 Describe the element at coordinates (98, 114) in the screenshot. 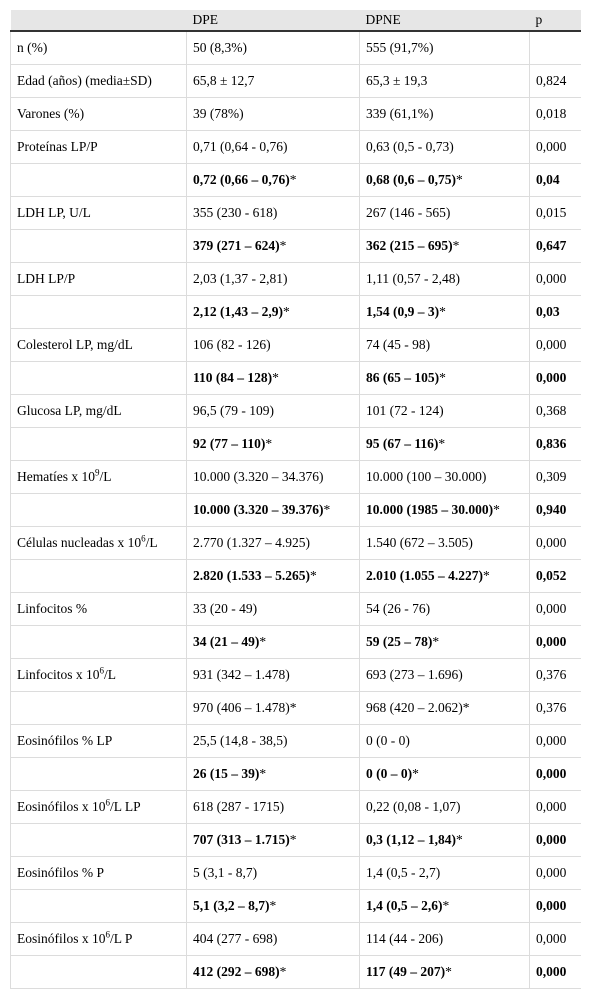

I see `row-label: Varones (%)` at that location.